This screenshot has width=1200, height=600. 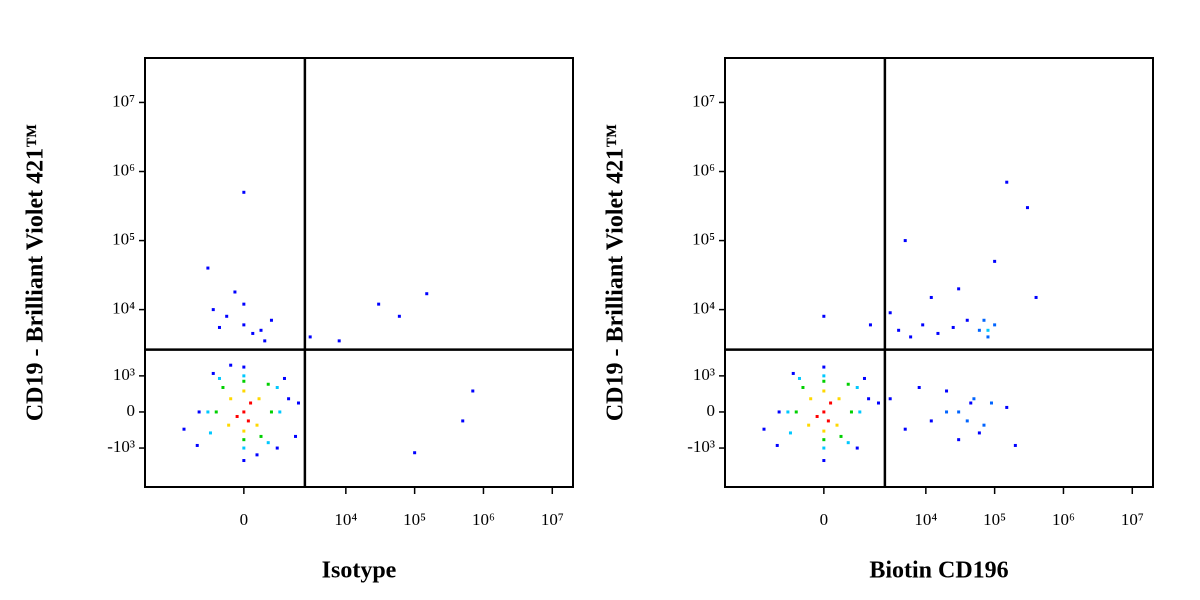 What do you see at coordinates (359, 571) in the screenshot?
I see `x-axis-label: Isotype` at bounding box center [359, 571].